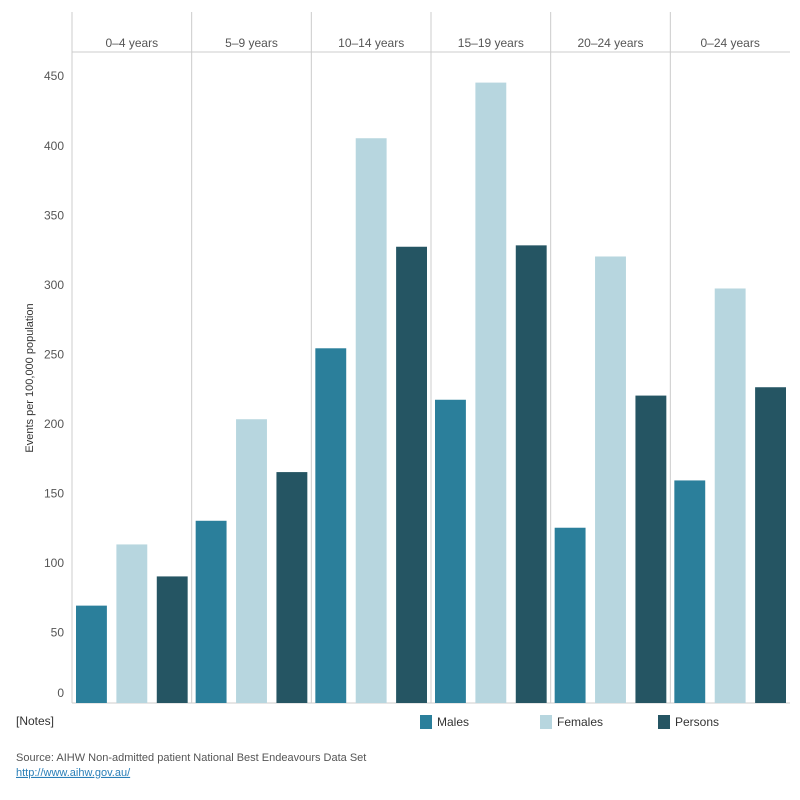  What do you see at coordinates (453, 722) in the screenshot?
I see `legend-label: Males` at bounding box center [453, 722].